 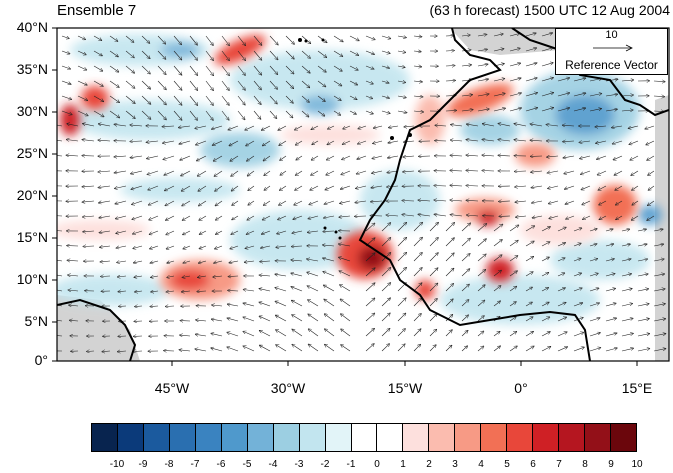 I want to click on lat-label: 20°N, so click(x=24, y=195).